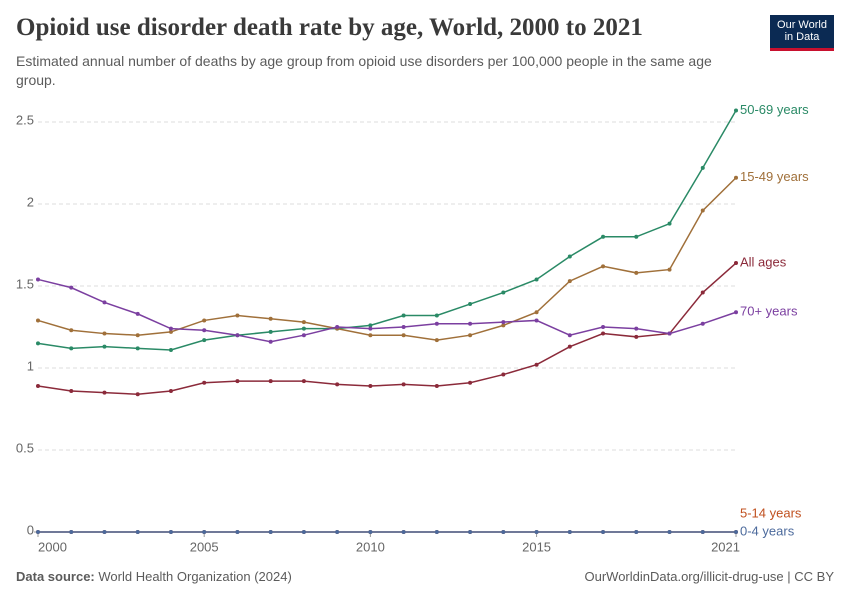  What do you see at coordinates (767, 530) in the screenshot?
I see `series-label: 0-4 years` at bounding box center [767, 530].